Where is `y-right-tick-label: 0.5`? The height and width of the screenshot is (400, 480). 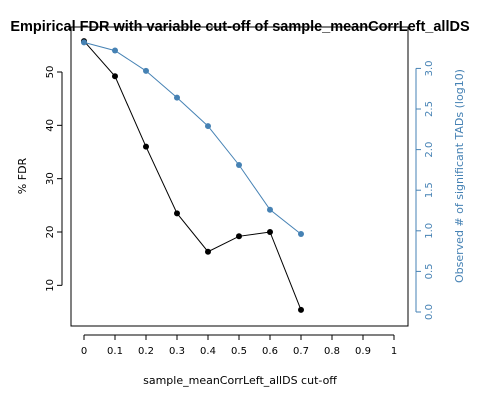 y-right-tick-label: 0.5 is located at coordinates (429, 271).